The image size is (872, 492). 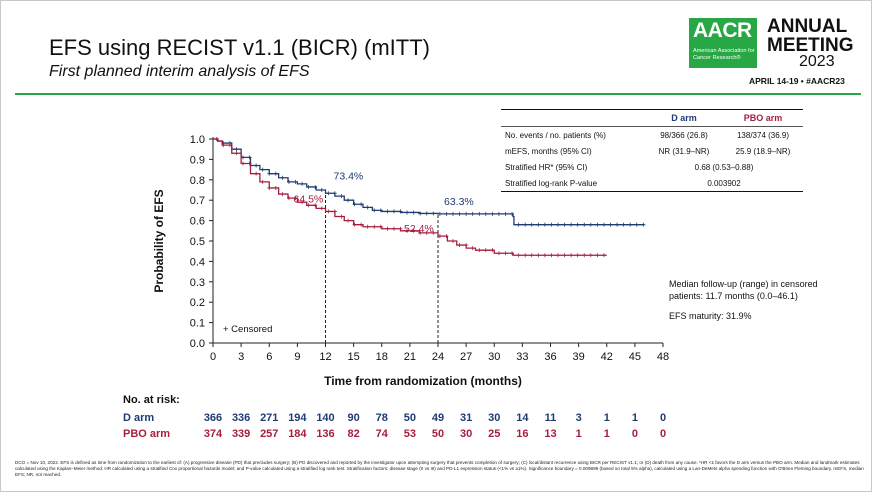 I want to click on at-risk-row-label: PBO arm, so click(x=146, y=434).